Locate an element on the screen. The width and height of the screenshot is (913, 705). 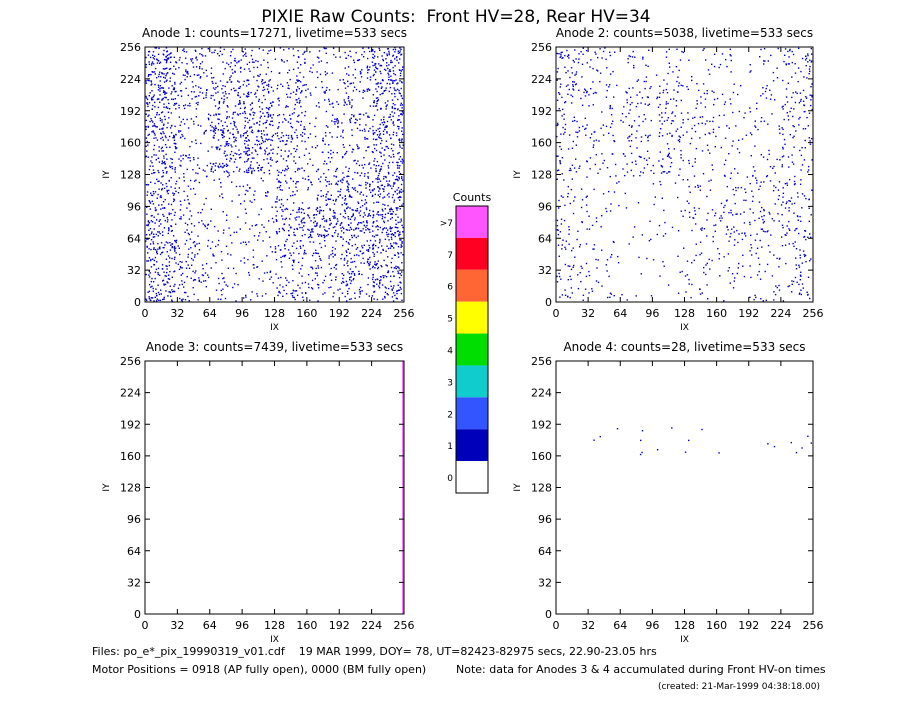
y-tick-label: 96 is located at coordinates (134, 206).